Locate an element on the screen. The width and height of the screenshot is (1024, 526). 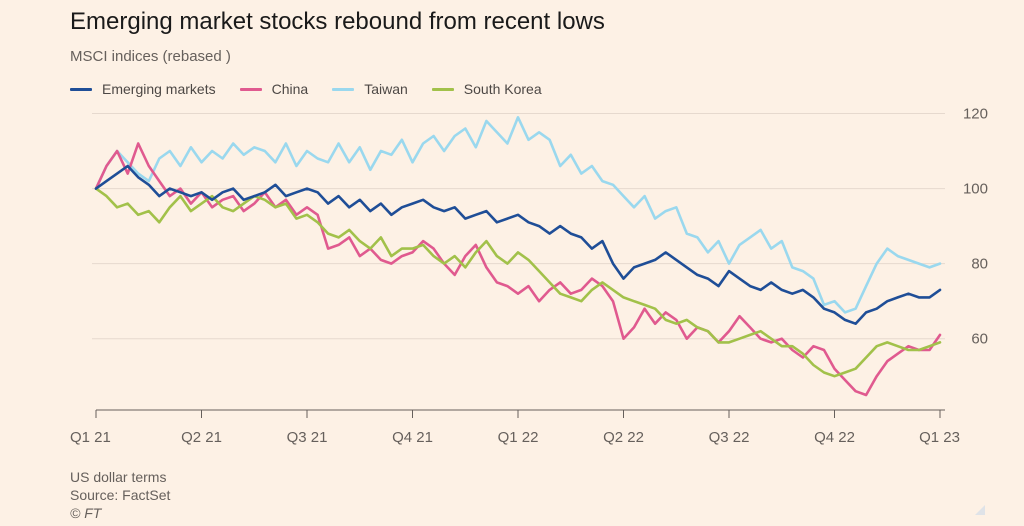
footer-note: US dollar terms is located at coordinates (118, 477).